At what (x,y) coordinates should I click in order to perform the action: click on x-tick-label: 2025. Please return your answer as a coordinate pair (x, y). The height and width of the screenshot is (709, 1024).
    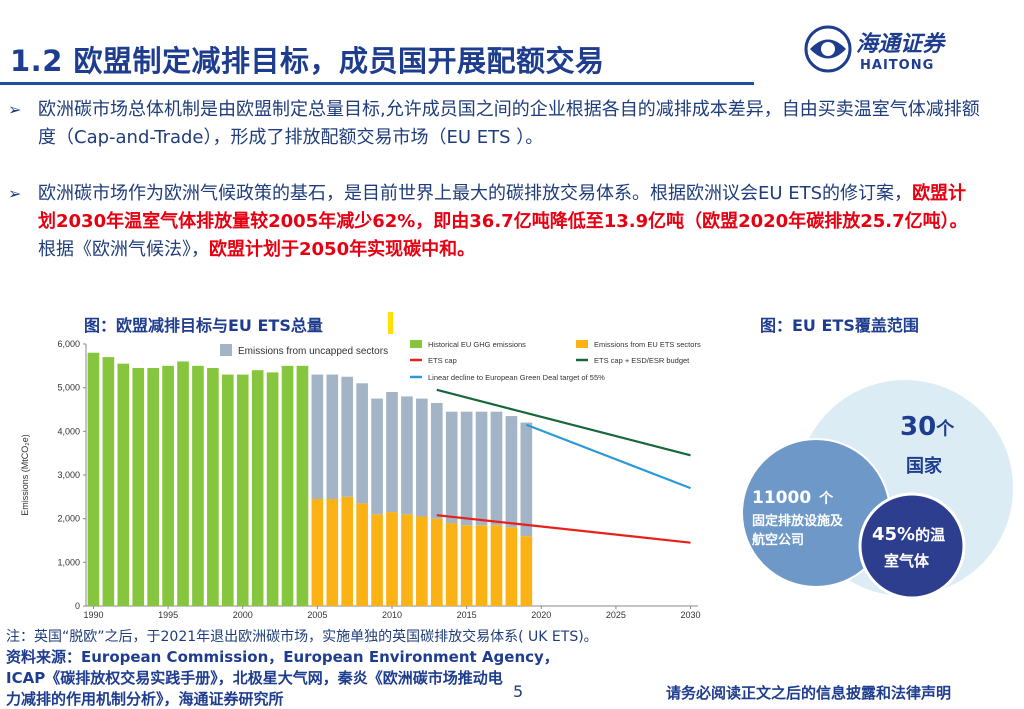
    Looking at the image, I should click on (616, 615).